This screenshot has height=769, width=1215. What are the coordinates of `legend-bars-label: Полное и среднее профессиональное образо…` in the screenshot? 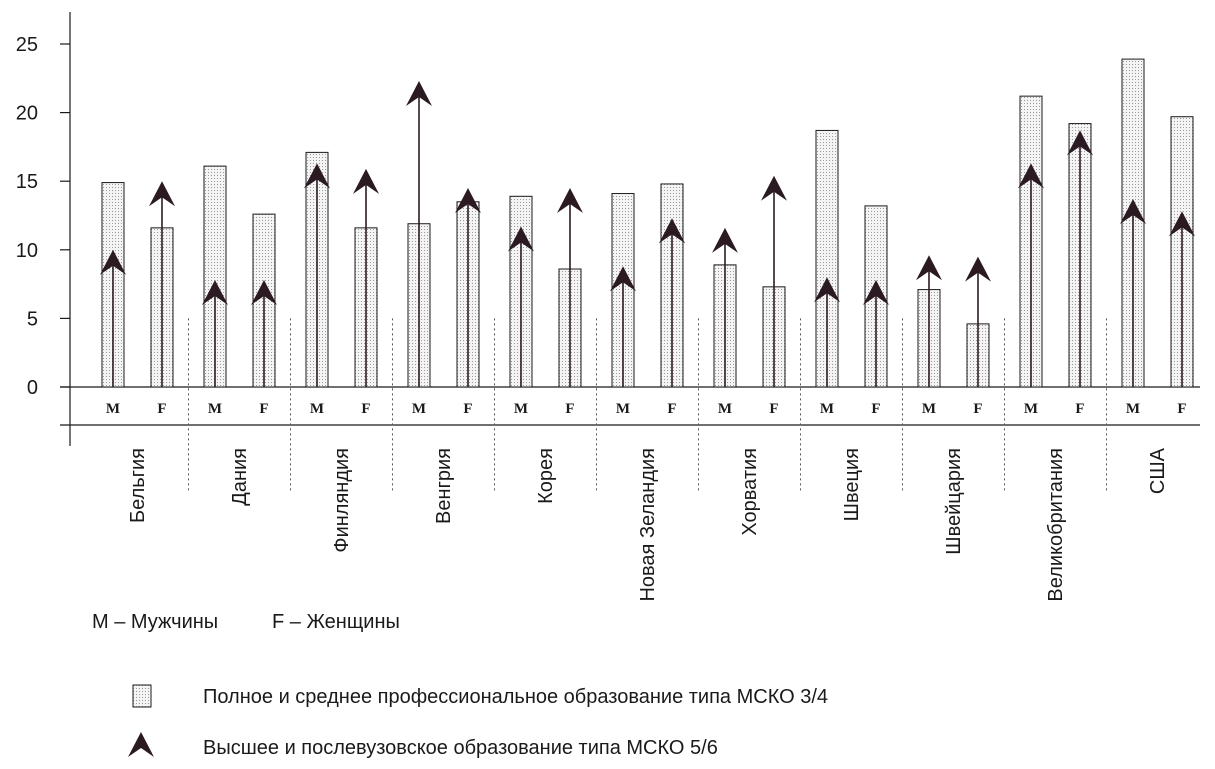 It's located at (515, 697).